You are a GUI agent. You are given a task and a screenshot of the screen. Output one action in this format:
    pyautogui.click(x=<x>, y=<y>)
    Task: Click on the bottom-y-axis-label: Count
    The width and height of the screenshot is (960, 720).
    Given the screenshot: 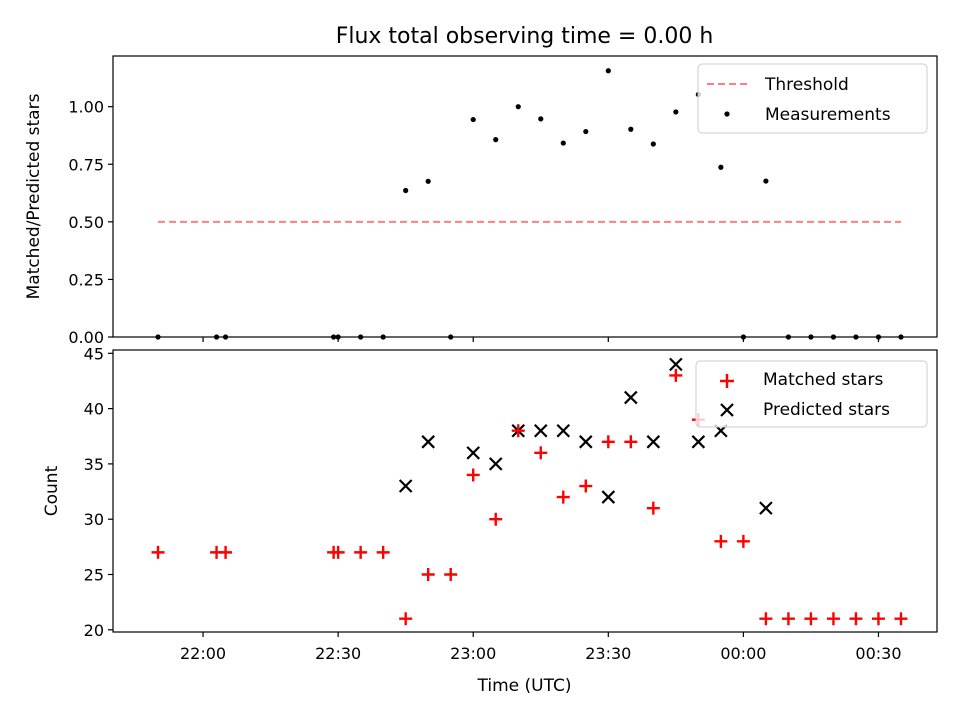 What is the action you would take?
    pyautogui.click(x=52, y=490)
    